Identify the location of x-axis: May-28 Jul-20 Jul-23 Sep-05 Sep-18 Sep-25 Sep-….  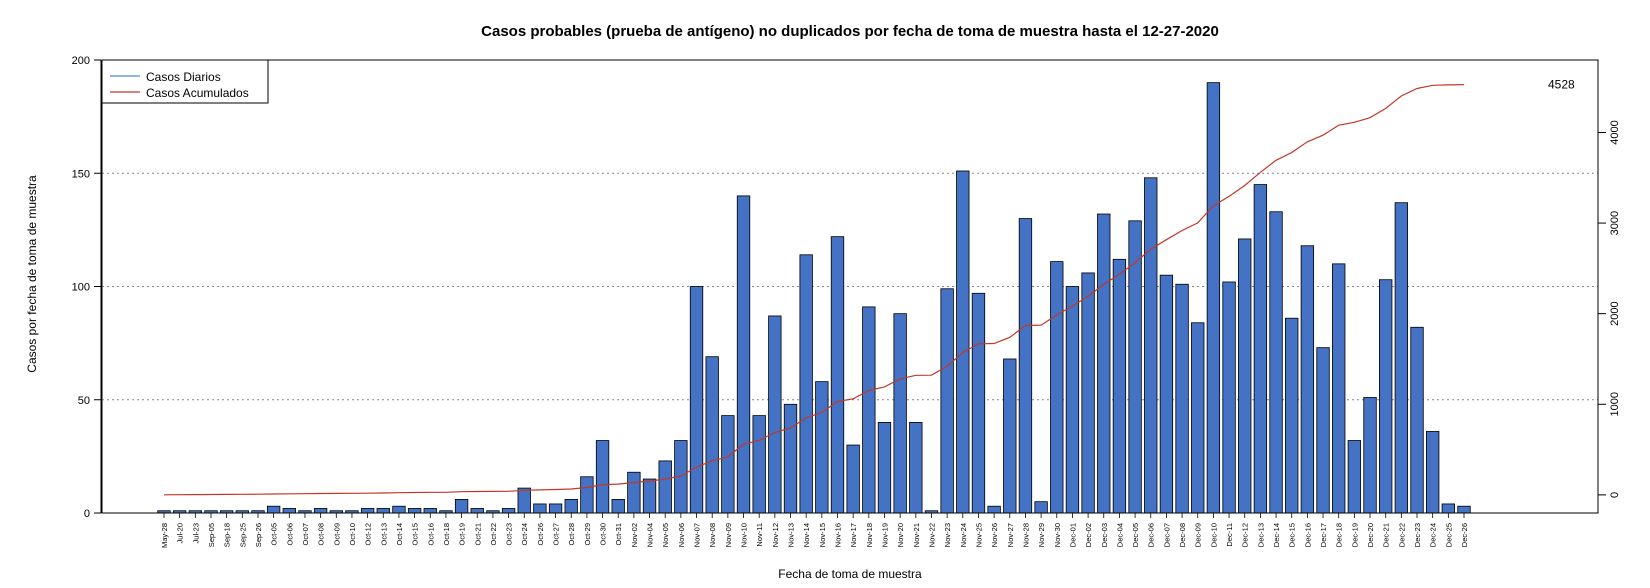
(814, 530).